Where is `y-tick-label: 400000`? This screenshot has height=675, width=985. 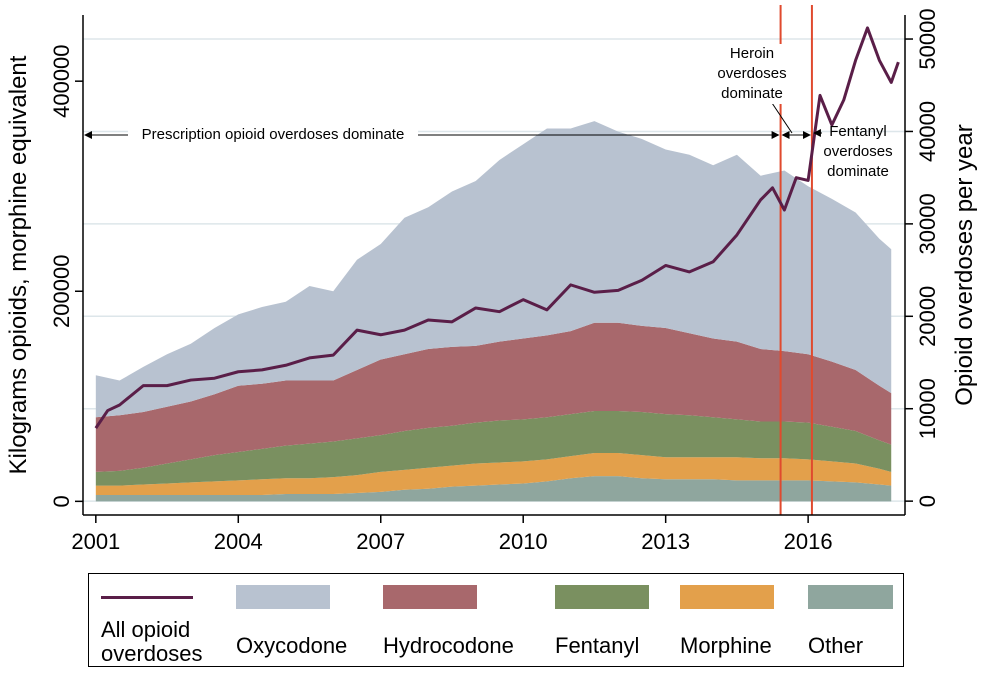 y-tick-label: 400000 is located at coordinates (61, 80).